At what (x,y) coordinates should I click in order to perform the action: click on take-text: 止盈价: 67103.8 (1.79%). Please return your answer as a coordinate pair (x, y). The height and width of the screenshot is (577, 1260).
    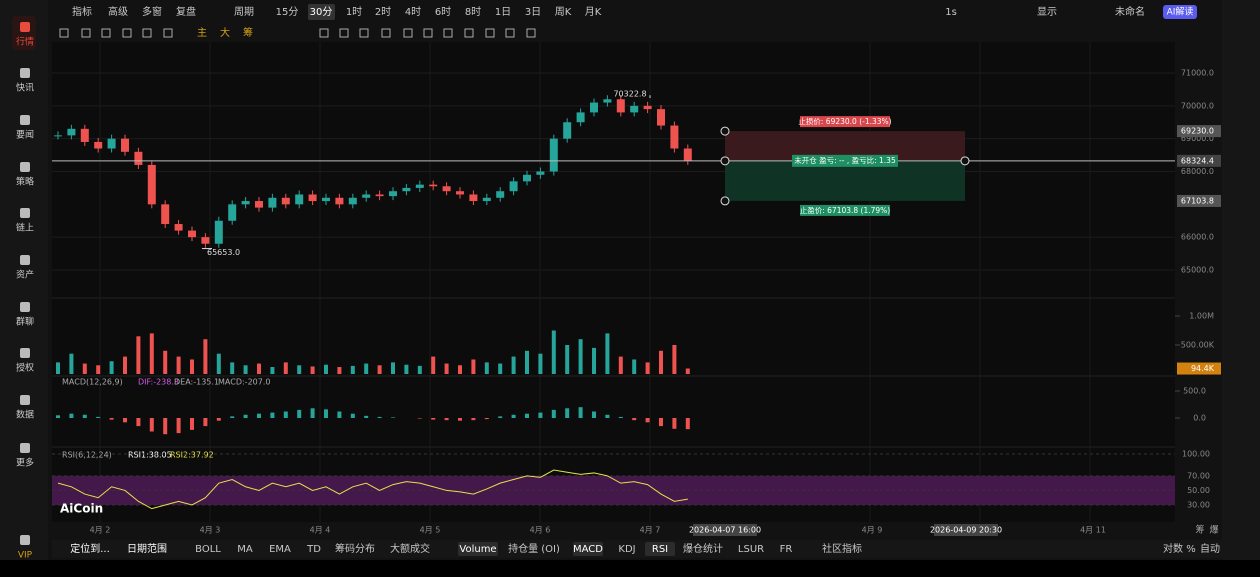
    Looking at the image, I should click on (845, 210).